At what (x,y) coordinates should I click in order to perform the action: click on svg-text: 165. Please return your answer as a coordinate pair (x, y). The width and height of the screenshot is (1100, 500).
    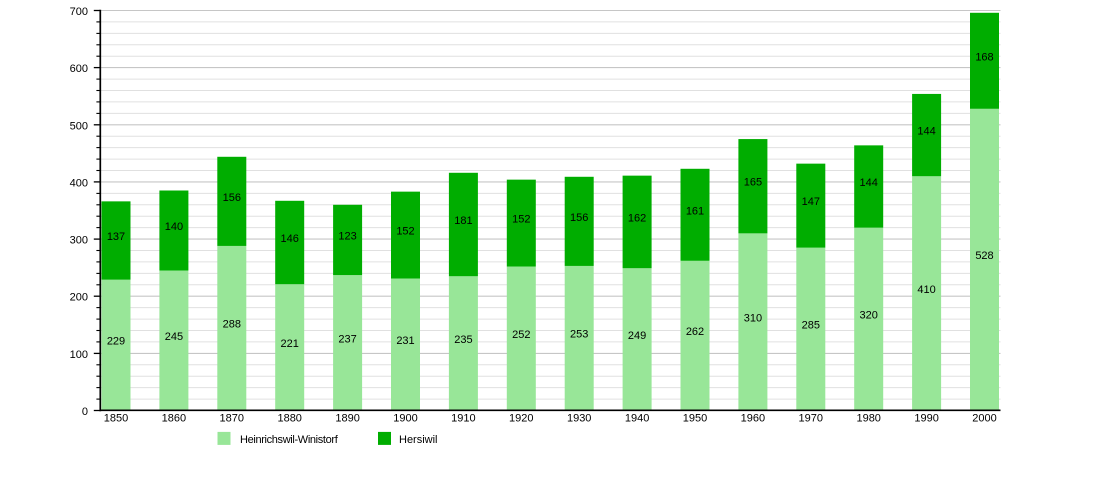
    Looking at the image, I should click on (753, 183).